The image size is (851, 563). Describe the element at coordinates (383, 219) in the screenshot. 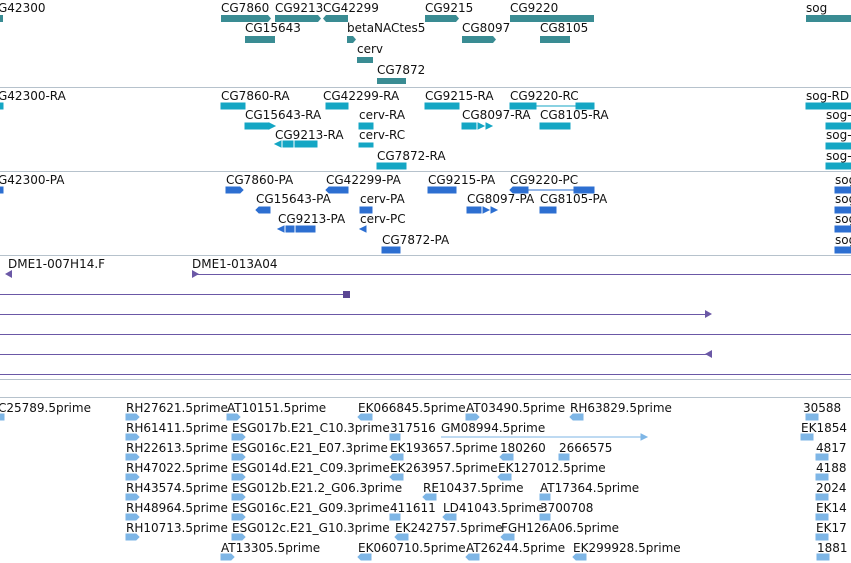

I see `feature-label: cerv-PC` at that location.